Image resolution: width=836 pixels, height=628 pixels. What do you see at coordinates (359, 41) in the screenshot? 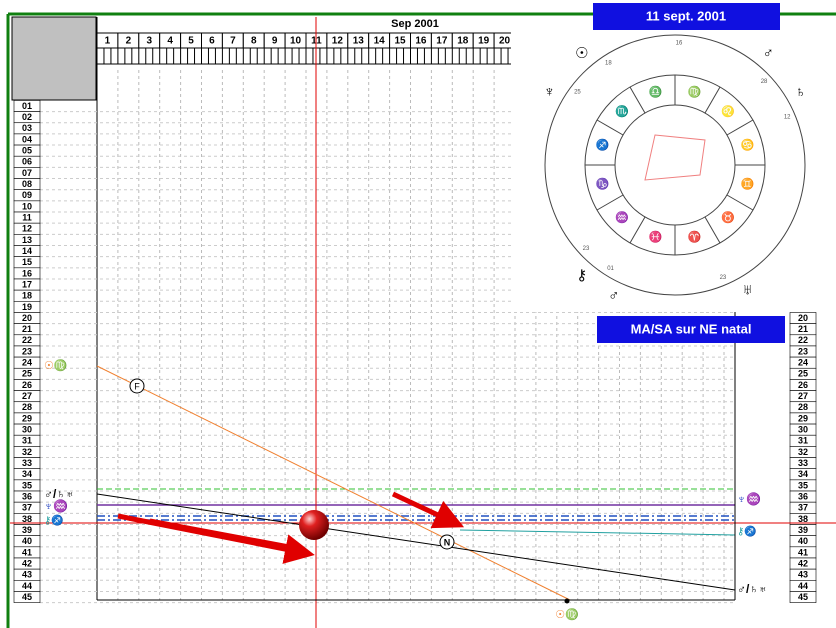
I see `day-label: 13` at bounding box center [359, 41].